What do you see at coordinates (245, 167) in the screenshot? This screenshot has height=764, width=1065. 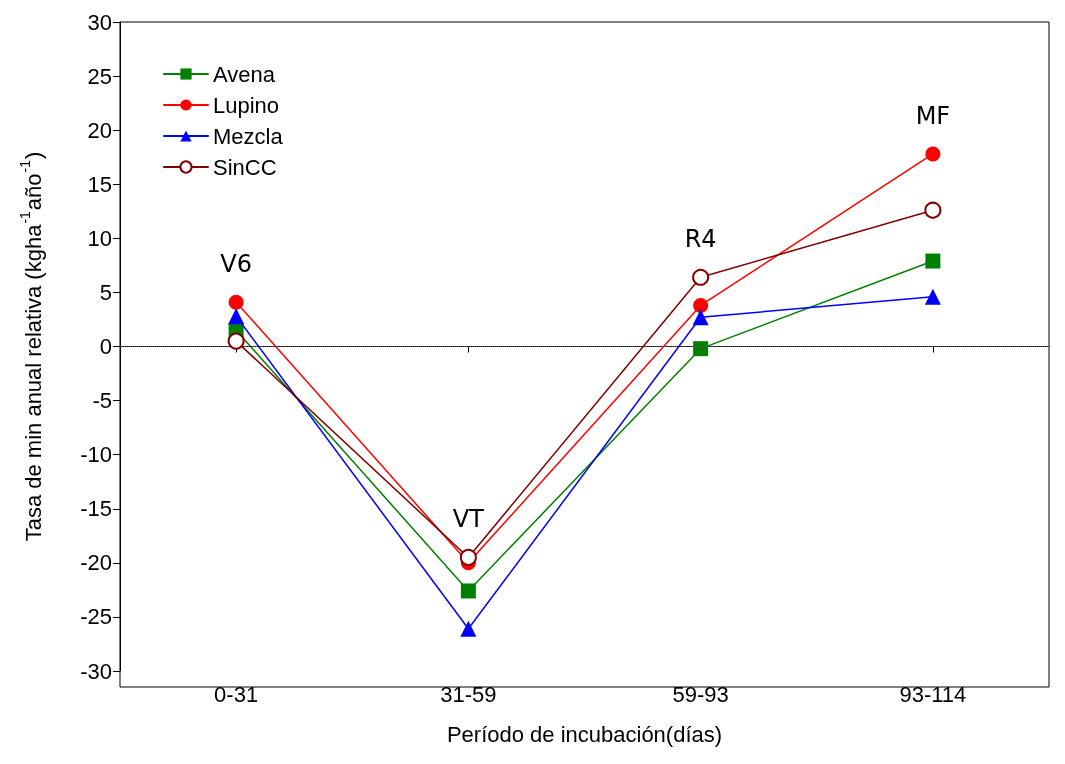 I see `legend-label: SinCC` at bounding box center [245, 167].